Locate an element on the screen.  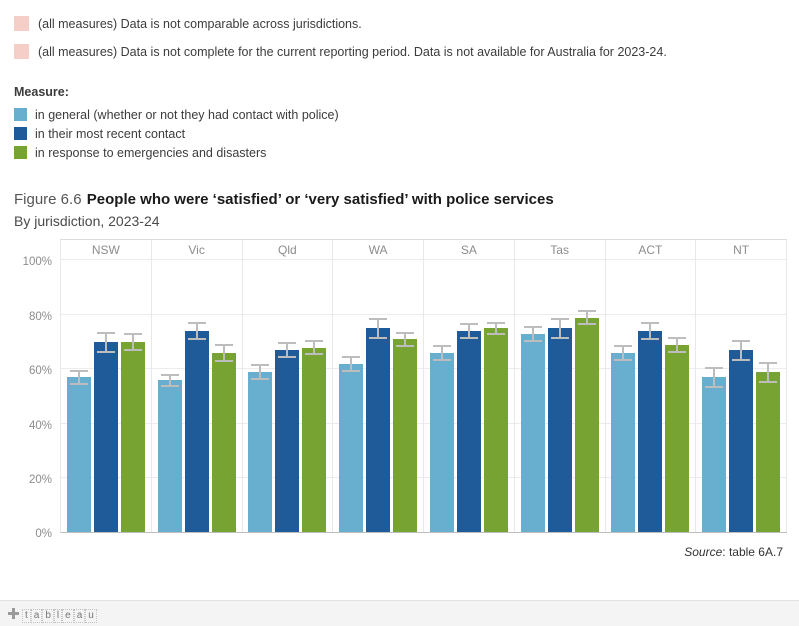
jurisdiction-group: WA is located at coordinates (378, 386).